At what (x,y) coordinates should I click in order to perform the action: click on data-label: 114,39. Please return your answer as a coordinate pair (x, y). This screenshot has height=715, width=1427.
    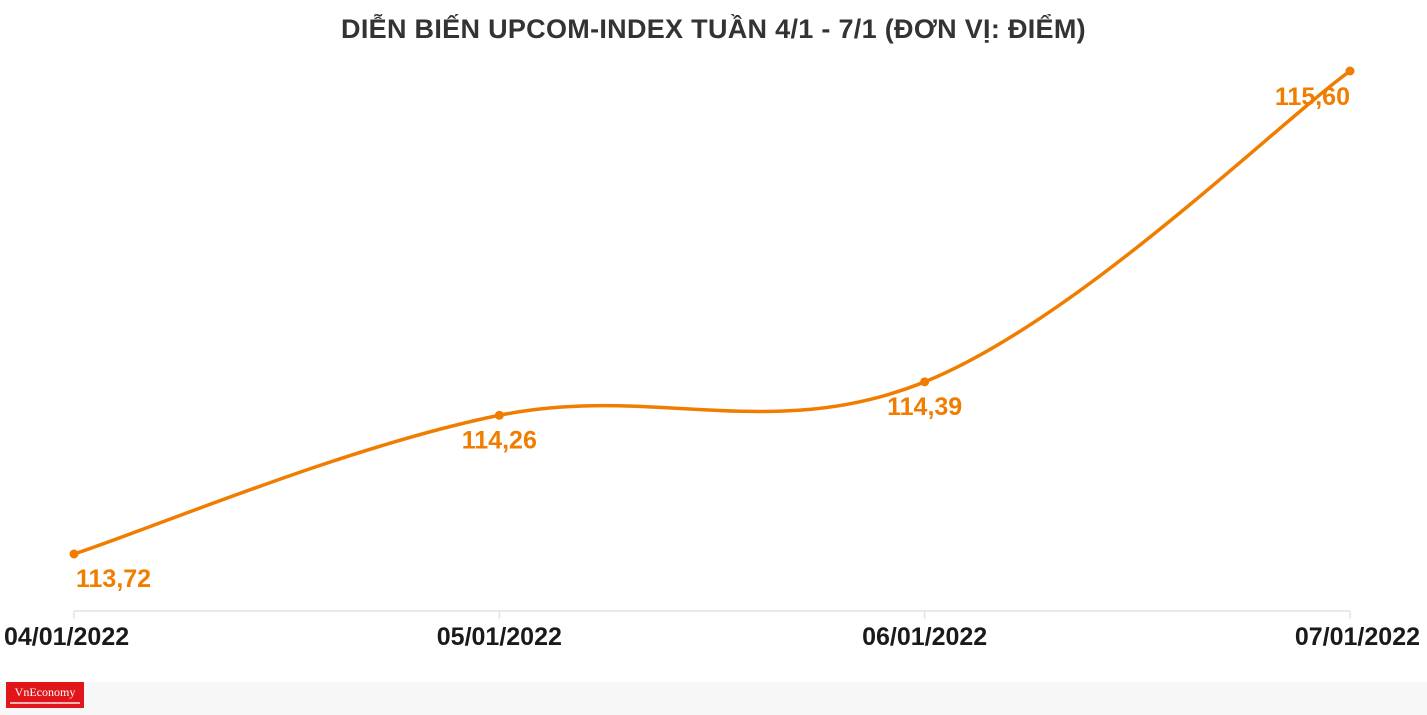
    Looking at the image, I should click on (924, 407).